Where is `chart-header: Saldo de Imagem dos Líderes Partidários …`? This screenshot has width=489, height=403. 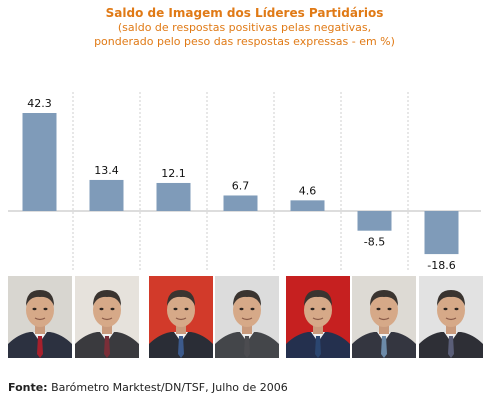
chart-header: Saldo de Imagem dos Líderes Partidários … is located at coordinates (244, 27).